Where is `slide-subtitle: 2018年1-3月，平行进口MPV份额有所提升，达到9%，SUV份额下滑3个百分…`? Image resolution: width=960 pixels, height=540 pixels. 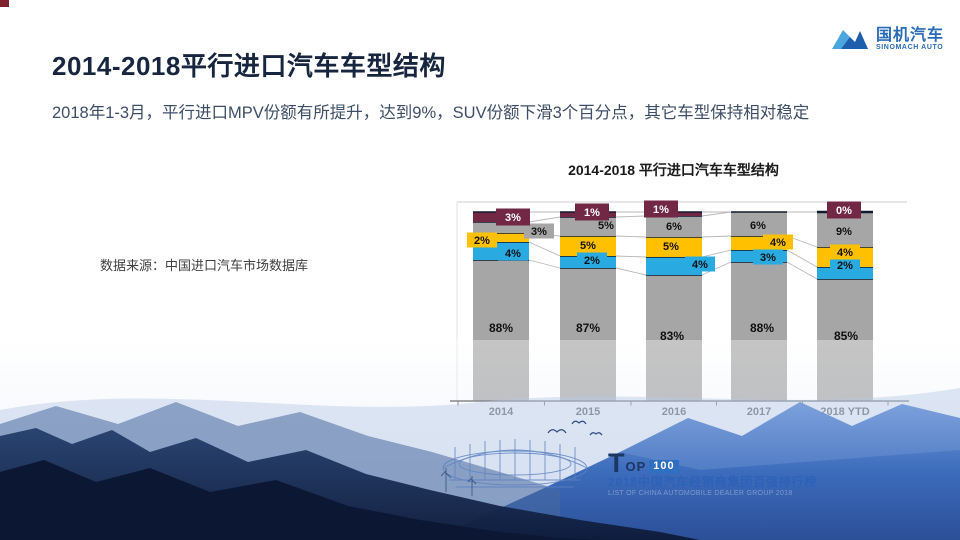
slide-subtitle: 2018年1-3月，平行进口MPV份额有所提升，达到9%，SUV份额下滑3个百分… is located at coordinates (431, 113).